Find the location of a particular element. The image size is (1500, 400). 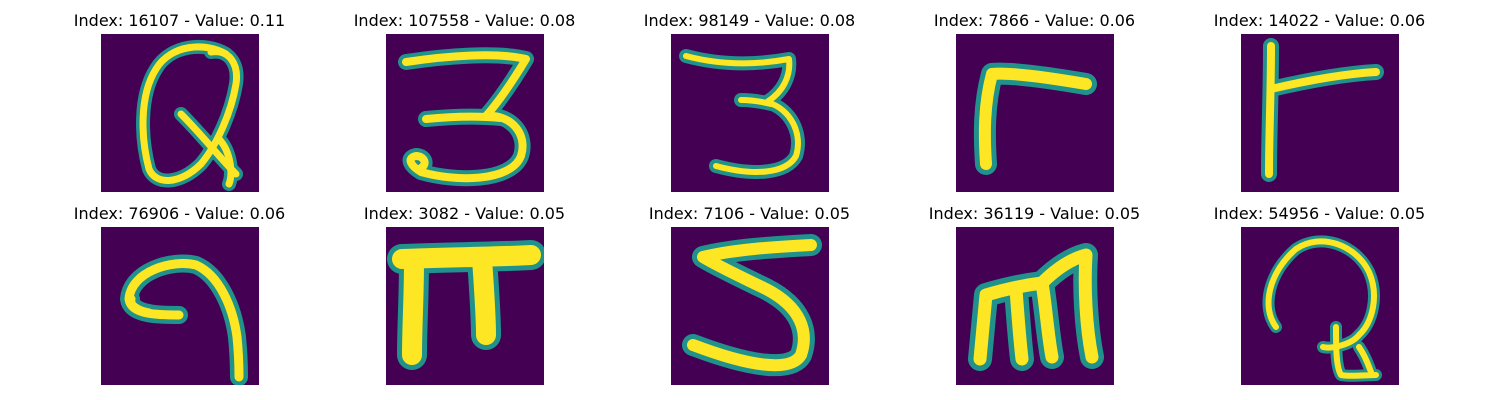

panel-5: Index: 14022 - Value: 0.06 is located at coordinates (1319, 96).